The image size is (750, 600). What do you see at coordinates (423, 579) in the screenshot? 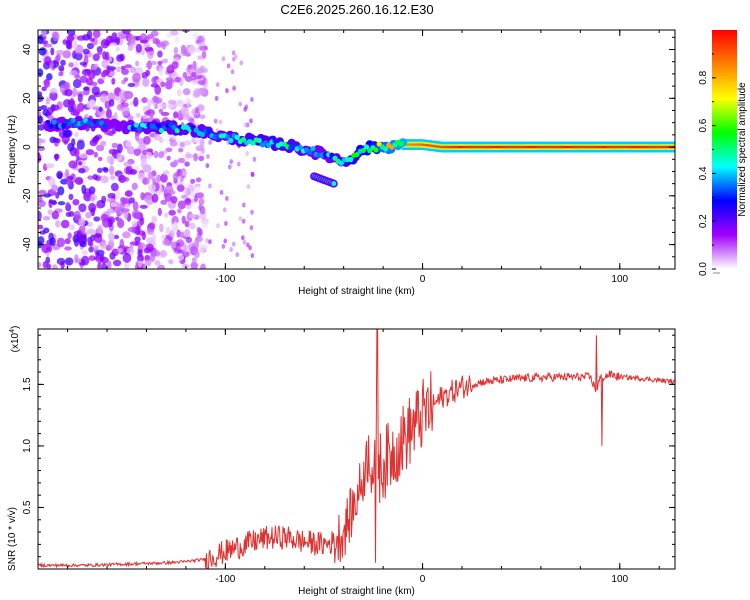
I see `snr-x-tick-label: 0` at bounding box center [423, 579].